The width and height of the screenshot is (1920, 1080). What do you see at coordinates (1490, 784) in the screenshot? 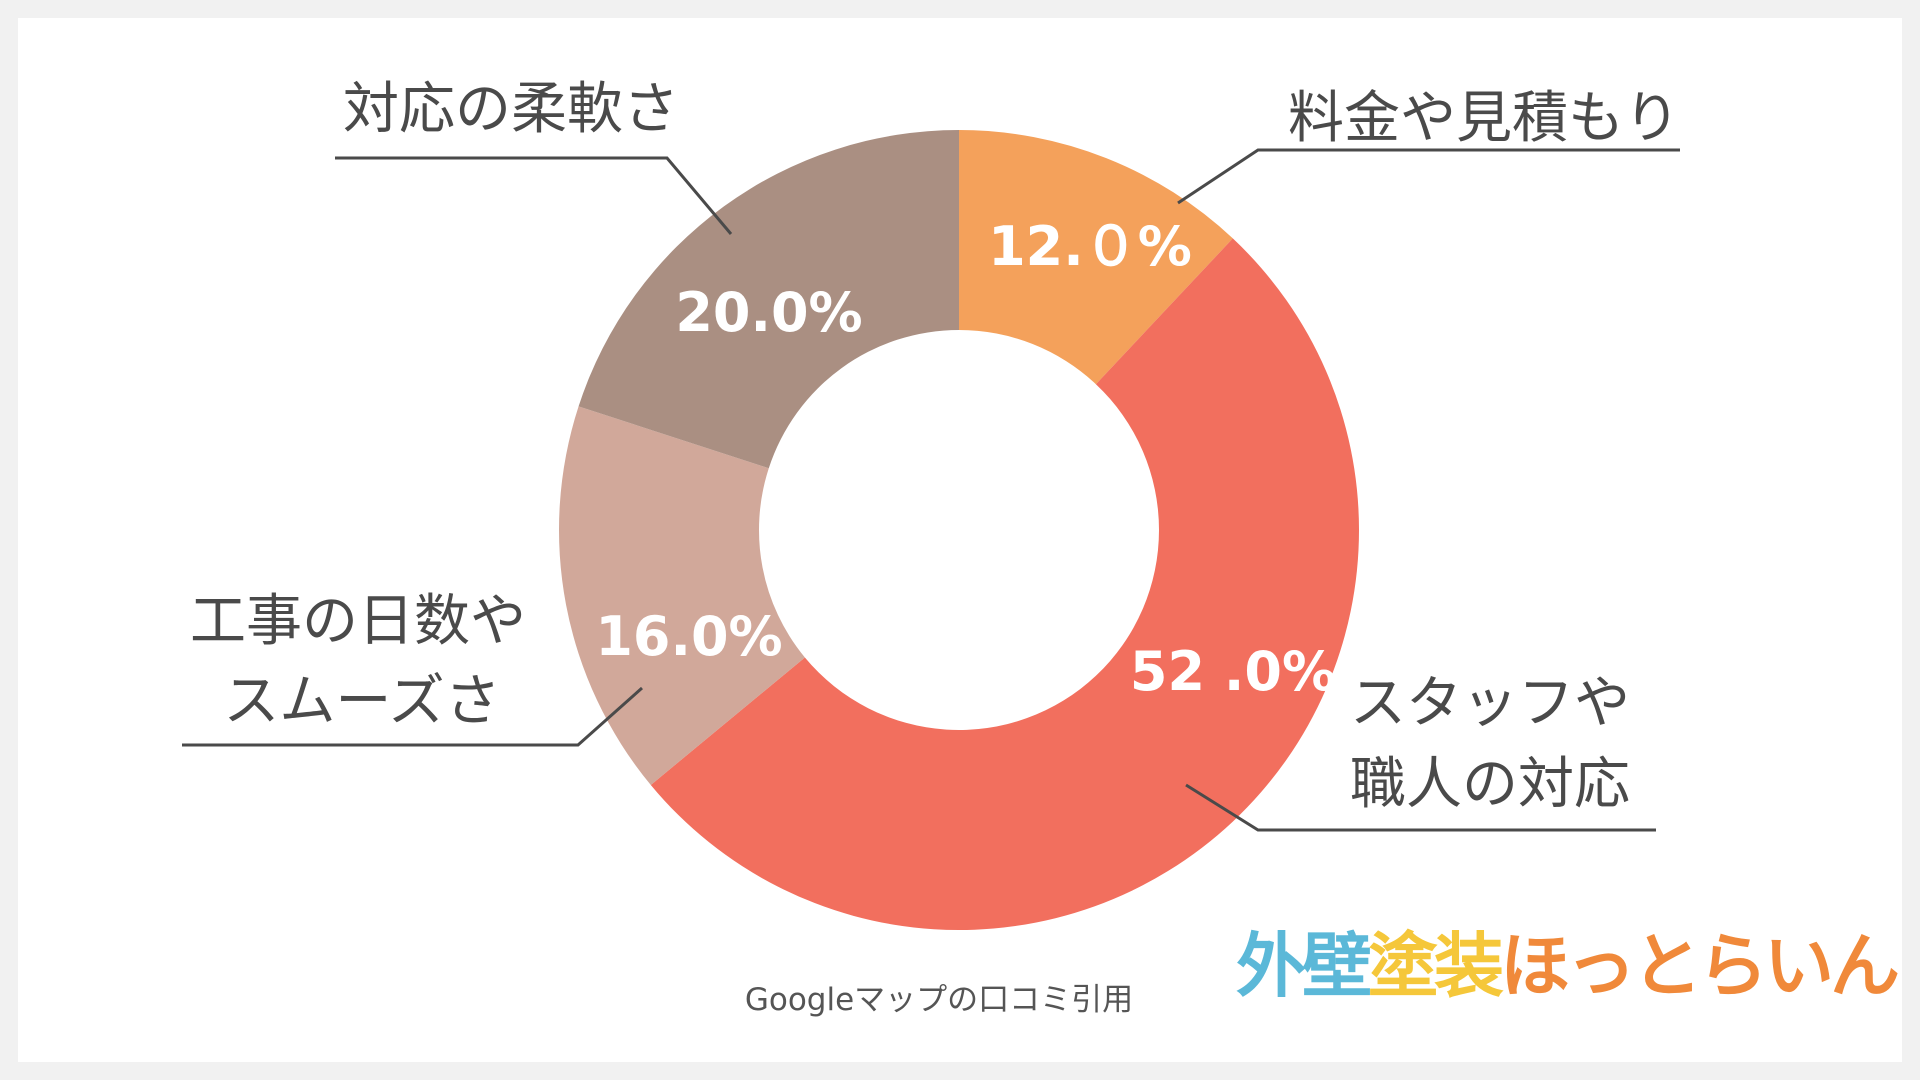
I see `category-label-staff-line2: 職人の対応` at bounding box center [1490, 784].